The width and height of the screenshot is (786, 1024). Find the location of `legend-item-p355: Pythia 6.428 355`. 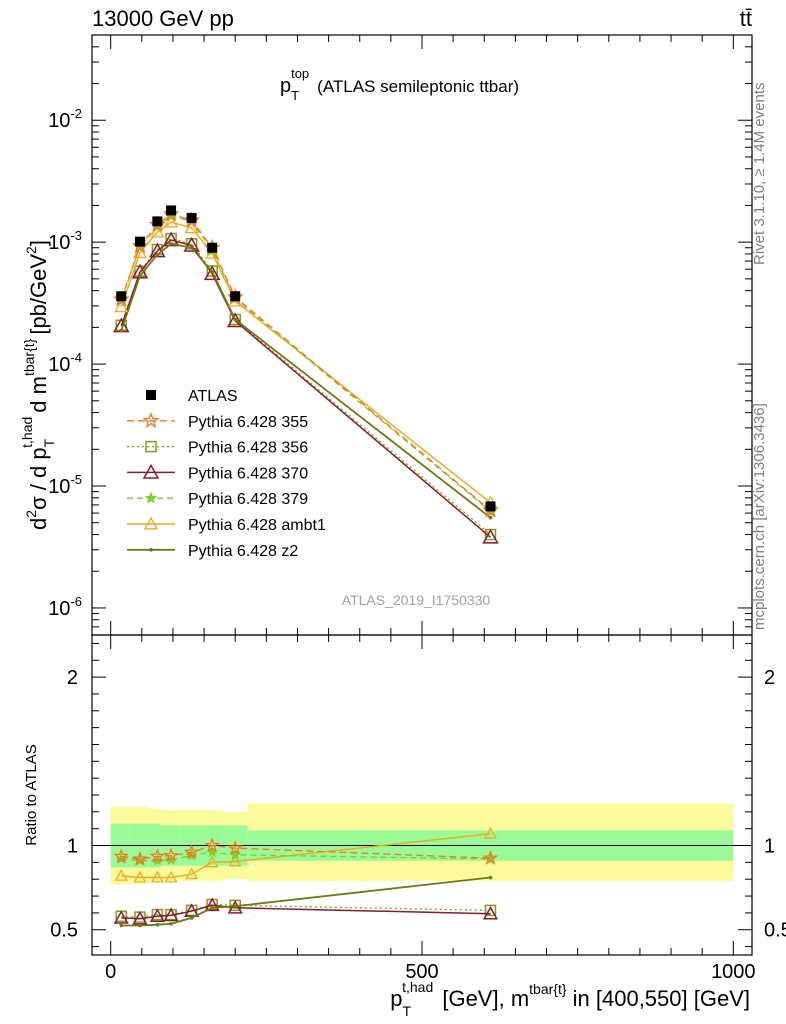

legend-item-p355: Pythia 6.428 355 is located at coordinates (217, 421).